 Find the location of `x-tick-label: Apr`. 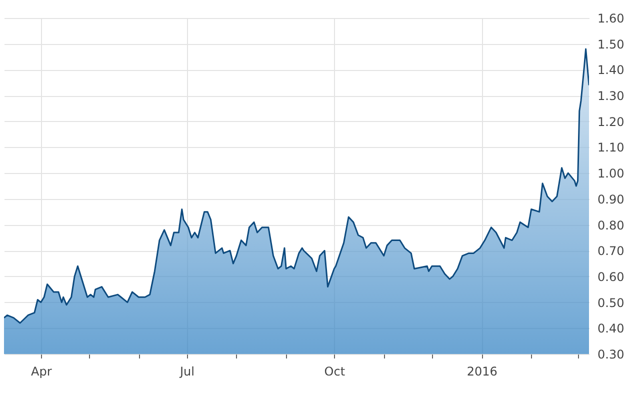

x-tick-label: Apr is located at coordinates (41, 371).